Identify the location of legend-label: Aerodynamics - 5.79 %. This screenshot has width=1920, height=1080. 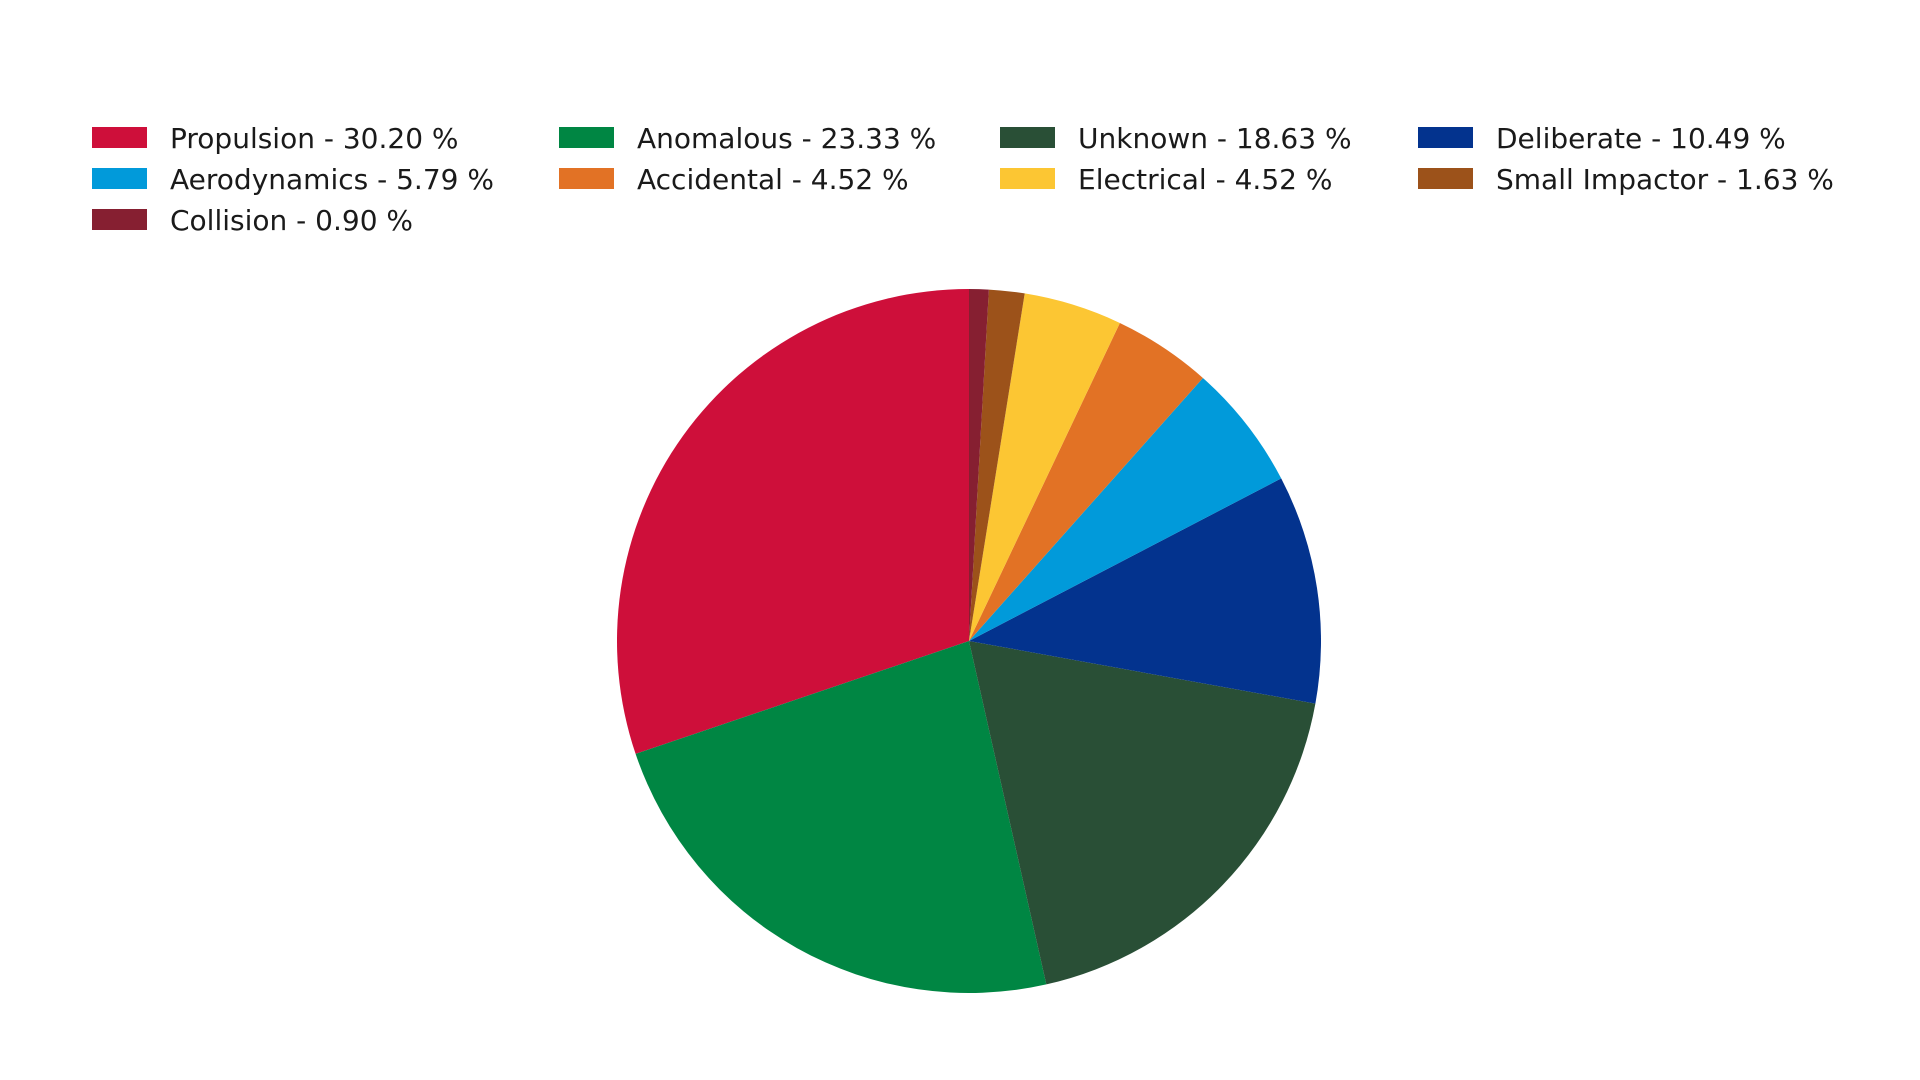
(332, 179).